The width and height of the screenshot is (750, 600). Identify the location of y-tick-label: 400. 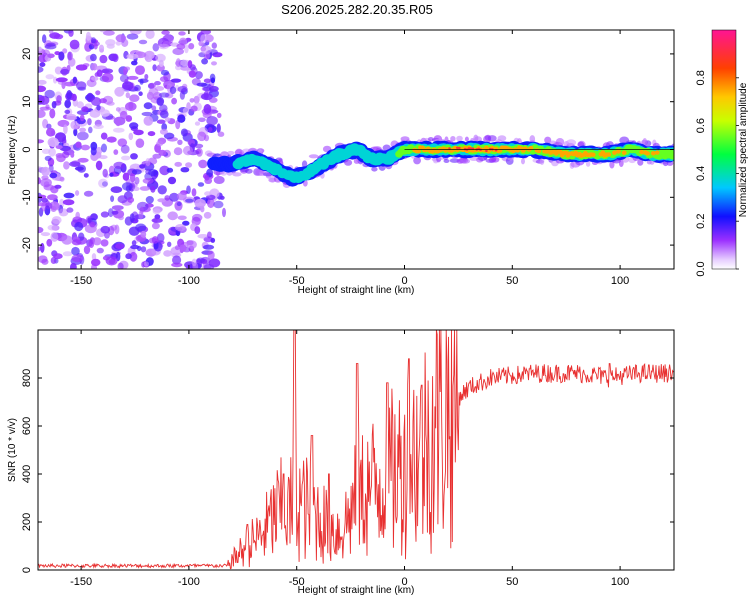
(27, 474).